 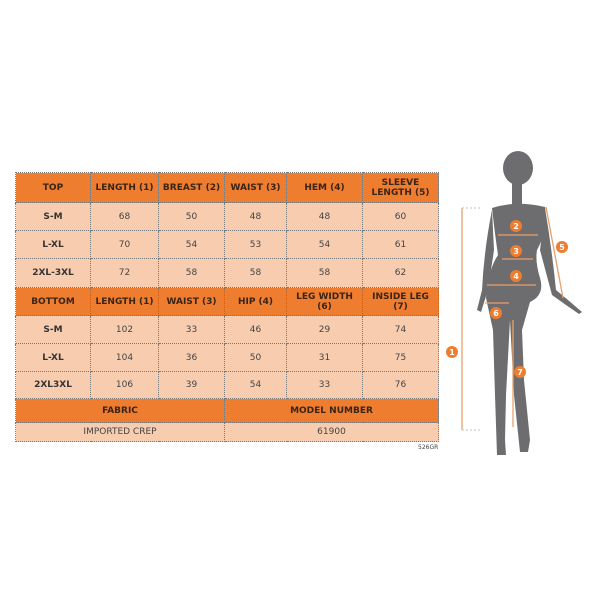 I want to click on header-cell: SLEEVE LENGTH (5), so click(x=400, y=187).